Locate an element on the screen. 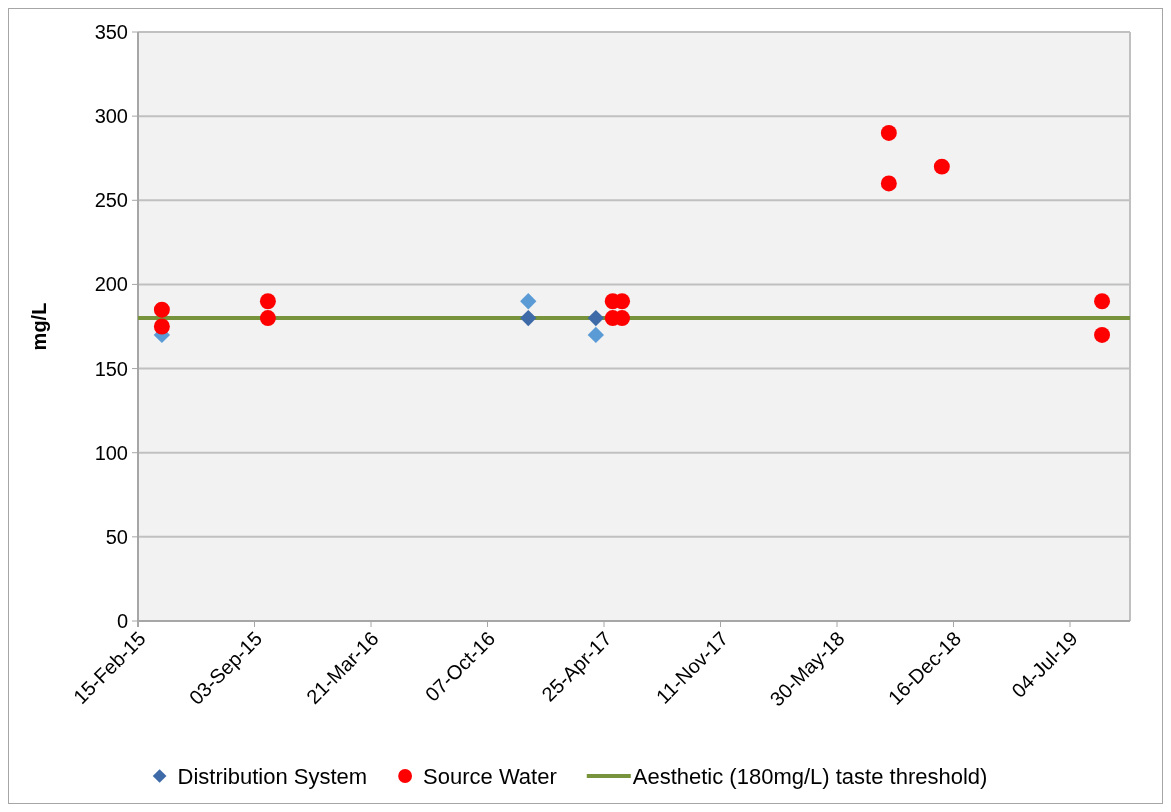 This screenshot has width=1171, height=812. y-tick-label: 0 is located at coordinates (122, 621).